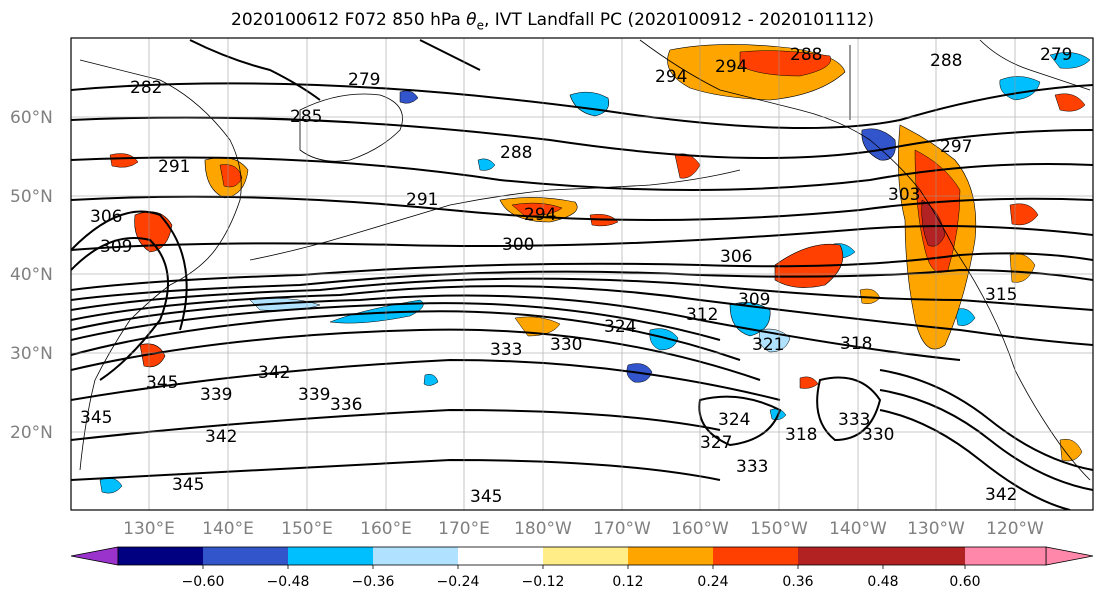 The image size is (1105, 603). What do you see at coordinates (882, 582) in the screenshot?
I see `colorbar-tick-label: 0.48` at bounding box center [882, 582].